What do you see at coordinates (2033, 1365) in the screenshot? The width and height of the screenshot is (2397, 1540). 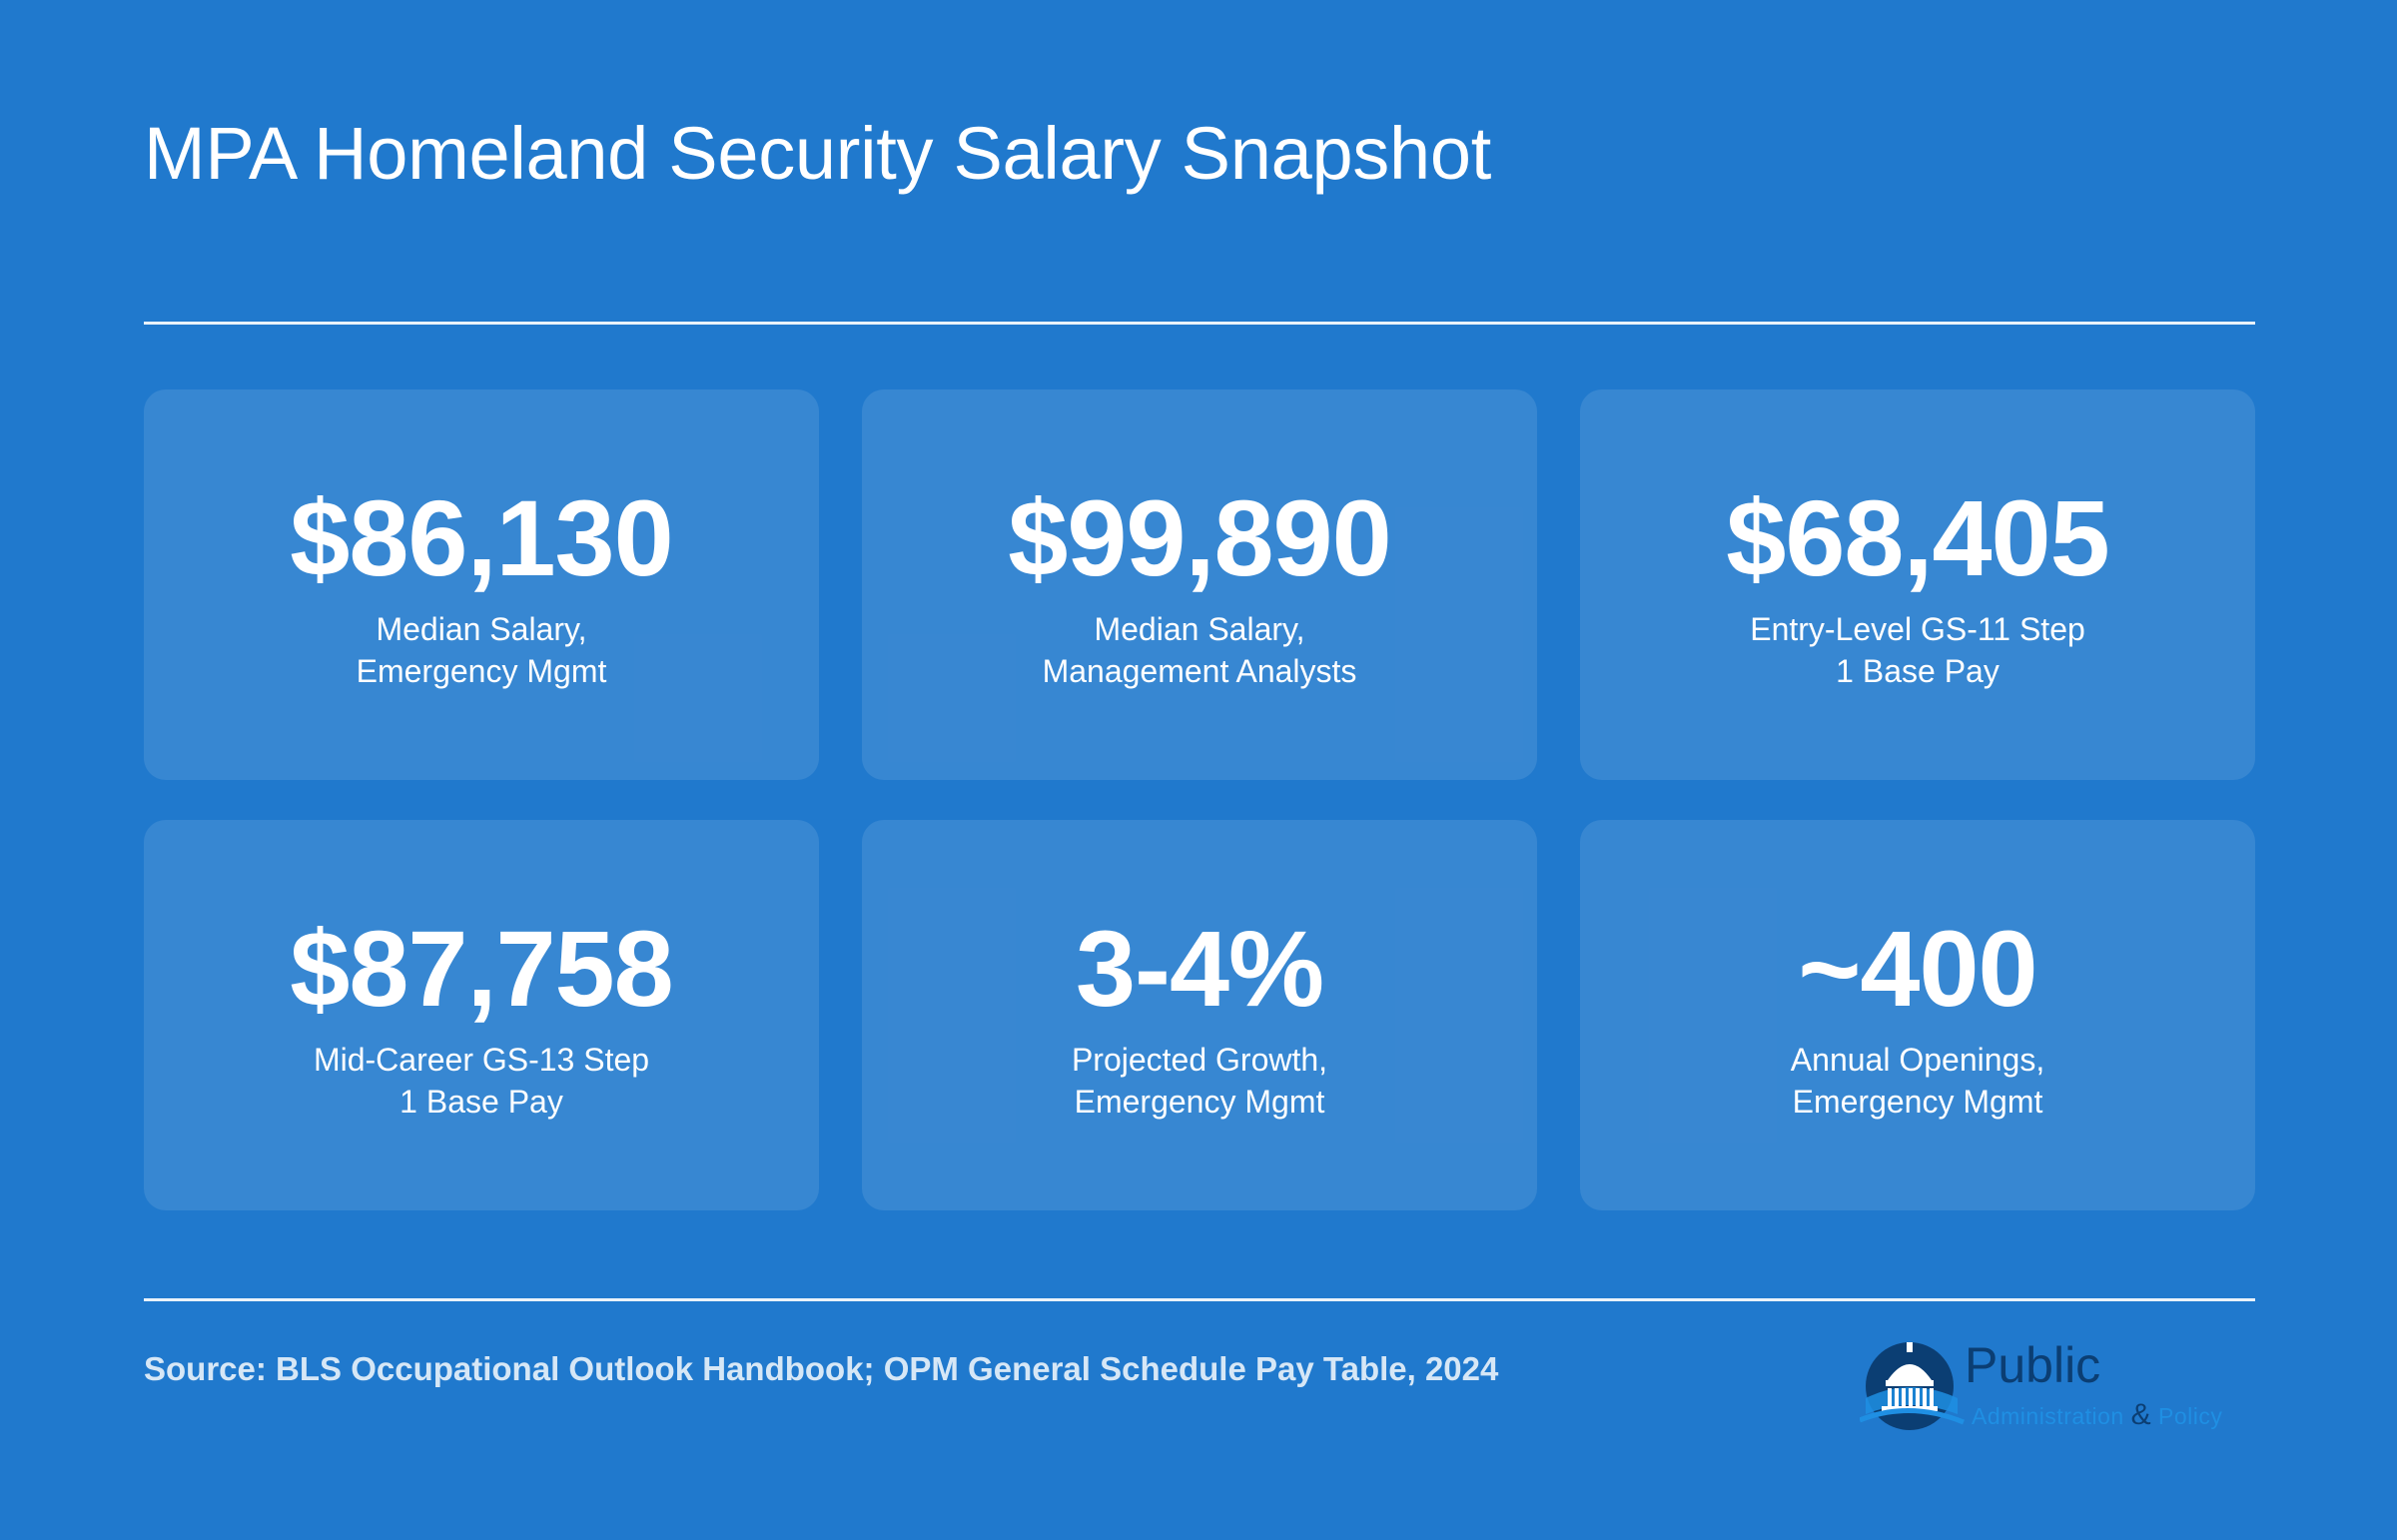 I see `logo-wordmark: Public` at bounding box center [2033, 1365].